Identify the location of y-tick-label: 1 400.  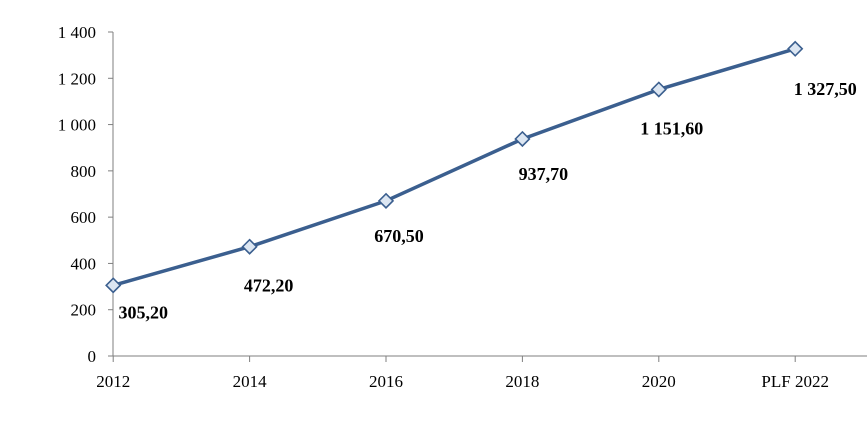
(77, 32).